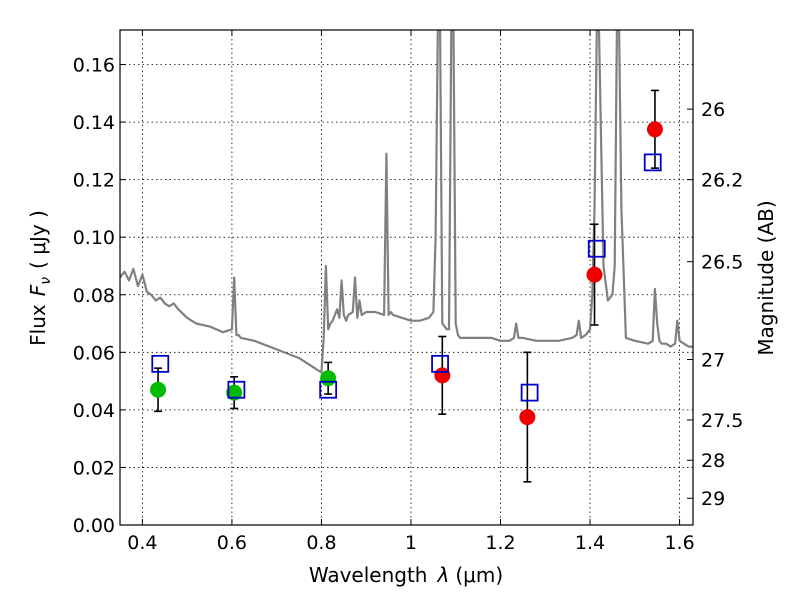 The height and width of the screenshot is (600, 800). Describe the element at coordinates (713, 110) in the screenshot. I see `right-tick-label: 26` at that location.